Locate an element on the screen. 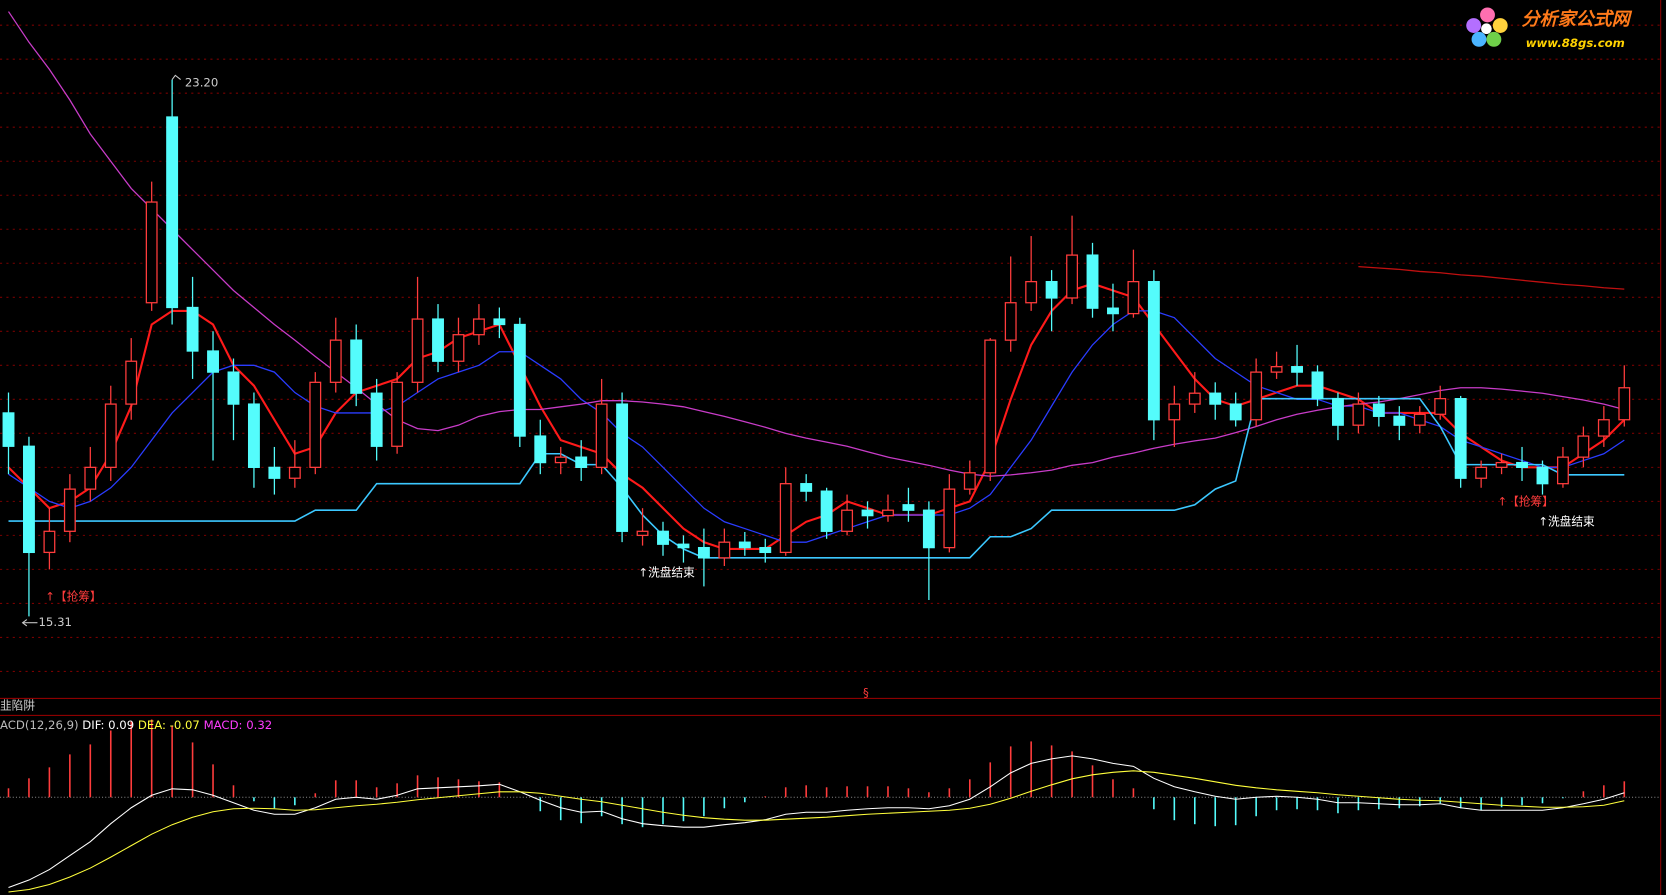 The height and width of the screenshot is (895, 1666). panel-title: 韭陷阱 is located at coordinates (17, 705).